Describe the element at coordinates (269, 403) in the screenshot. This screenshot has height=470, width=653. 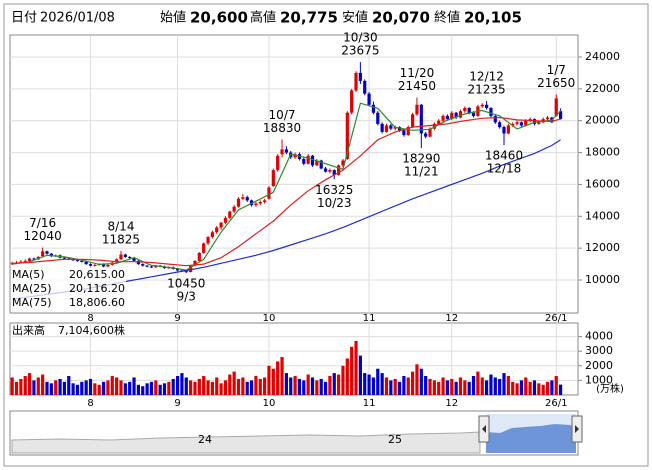
I see `x-tick-label: 10` at that location.